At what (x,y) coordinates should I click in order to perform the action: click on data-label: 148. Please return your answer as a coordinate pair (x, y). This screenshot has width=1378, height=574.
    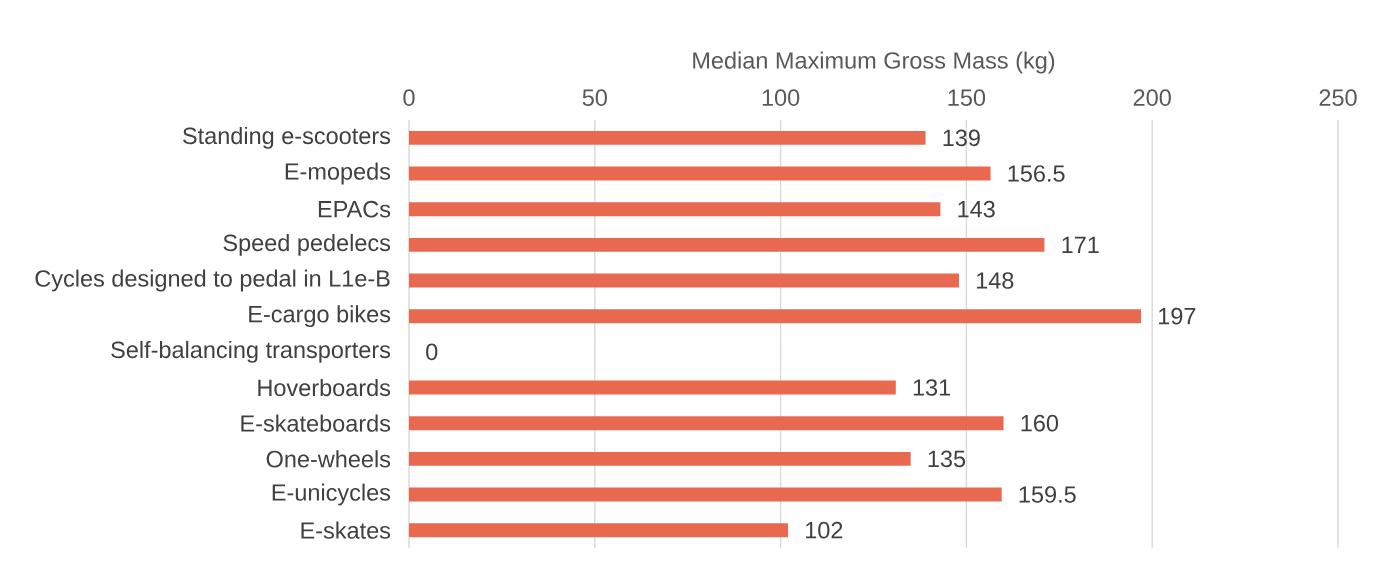
    Looking at the image, I should click on (995, 280).